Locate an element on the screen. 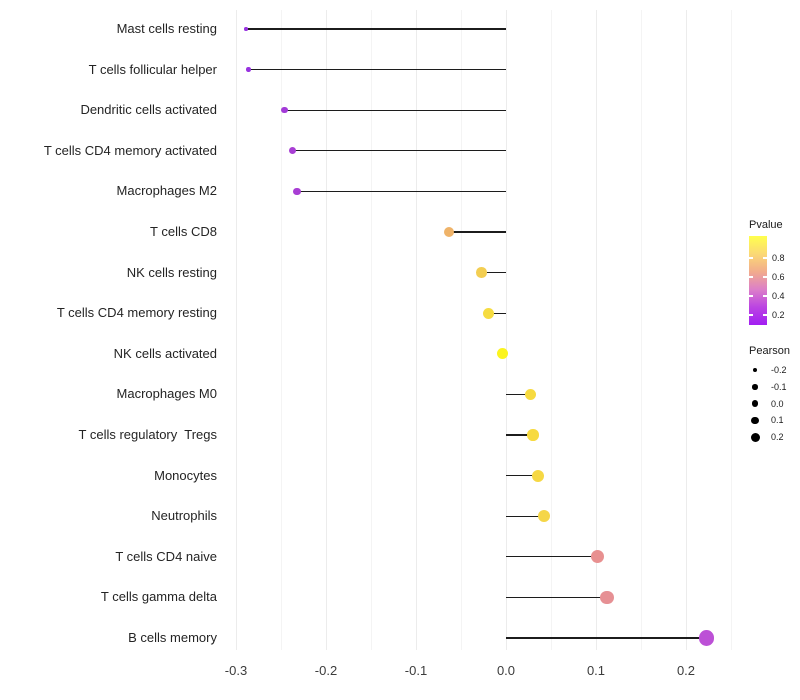  x-tick-label: -0.3 is located at coordinates (236, 670).